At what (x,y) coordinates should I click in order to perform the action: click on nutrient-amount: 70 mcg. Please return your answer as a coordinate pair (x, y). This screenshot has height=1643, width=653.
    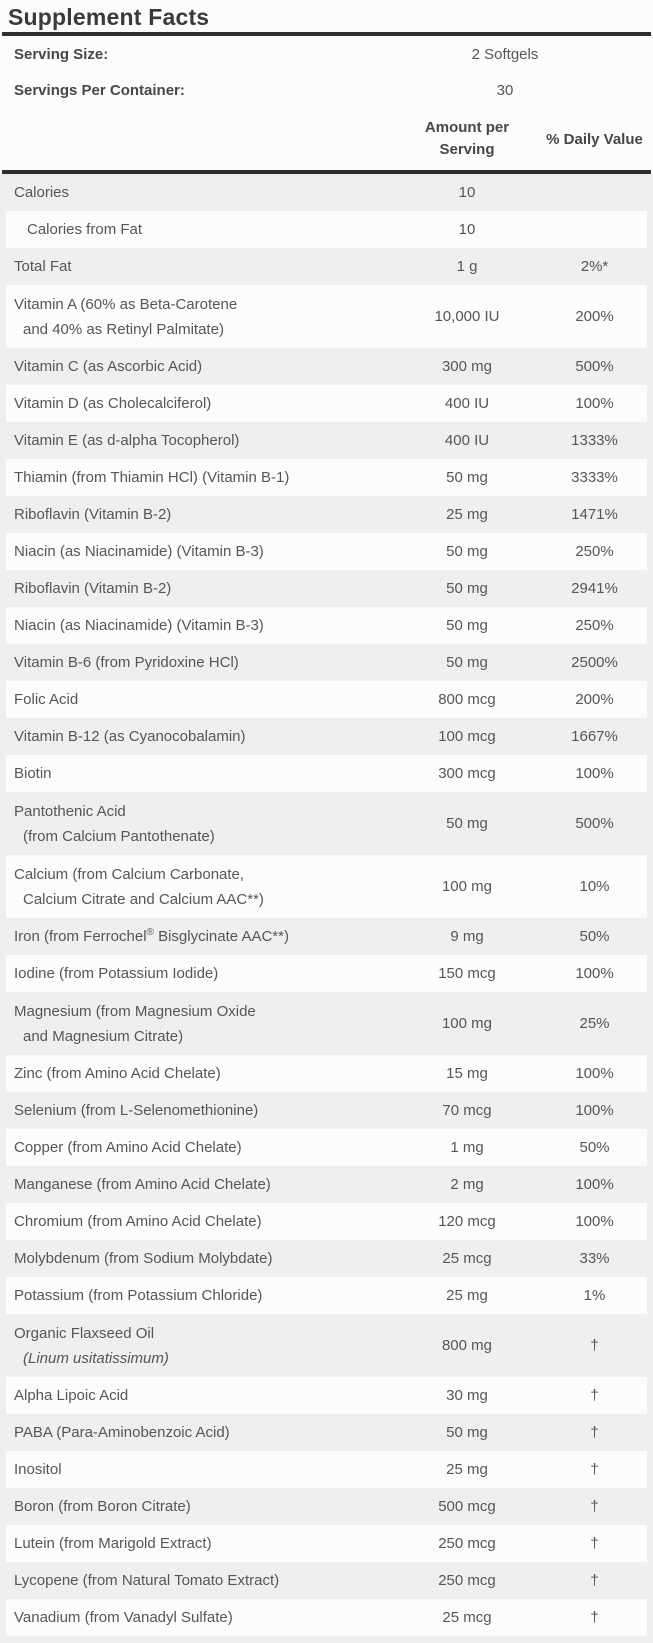
    Looking at the image, I should click on (467, 1110).